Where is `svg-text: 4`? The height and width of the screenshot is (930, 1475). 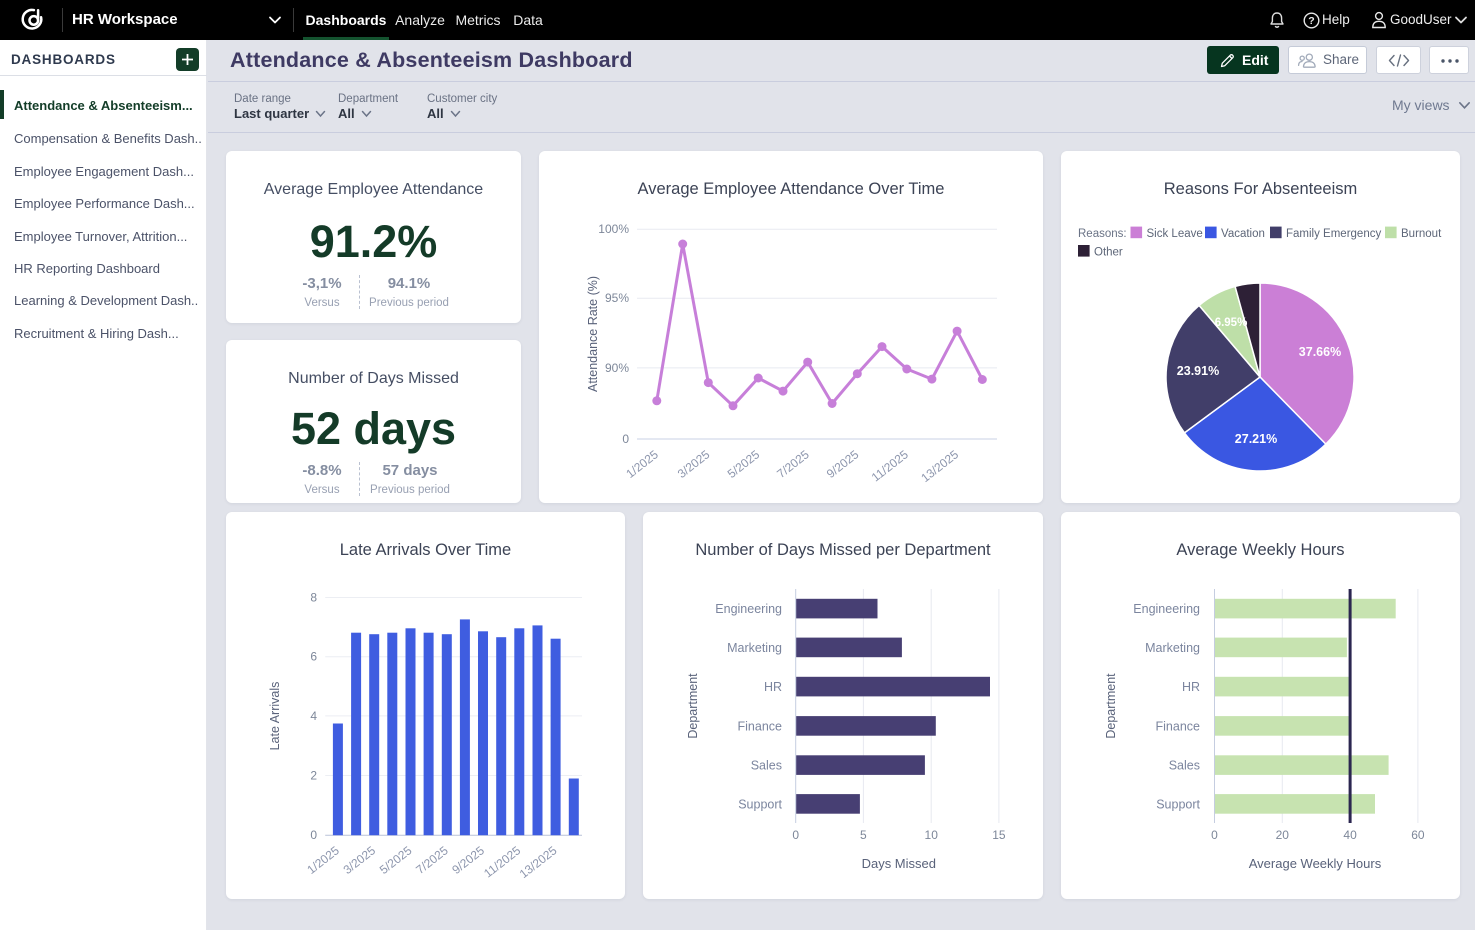 svg-text: 4 is located at coordinates (313, 716).